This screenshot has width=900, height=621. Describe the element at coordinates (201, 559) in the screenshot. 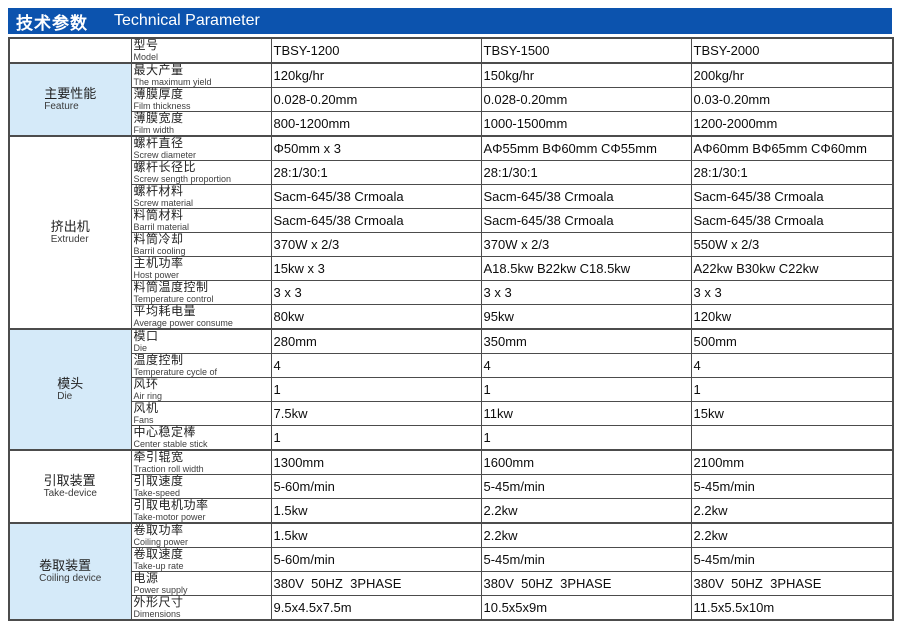

I see `param-name-cell: 卷取速度 Take-up rate` at that location.